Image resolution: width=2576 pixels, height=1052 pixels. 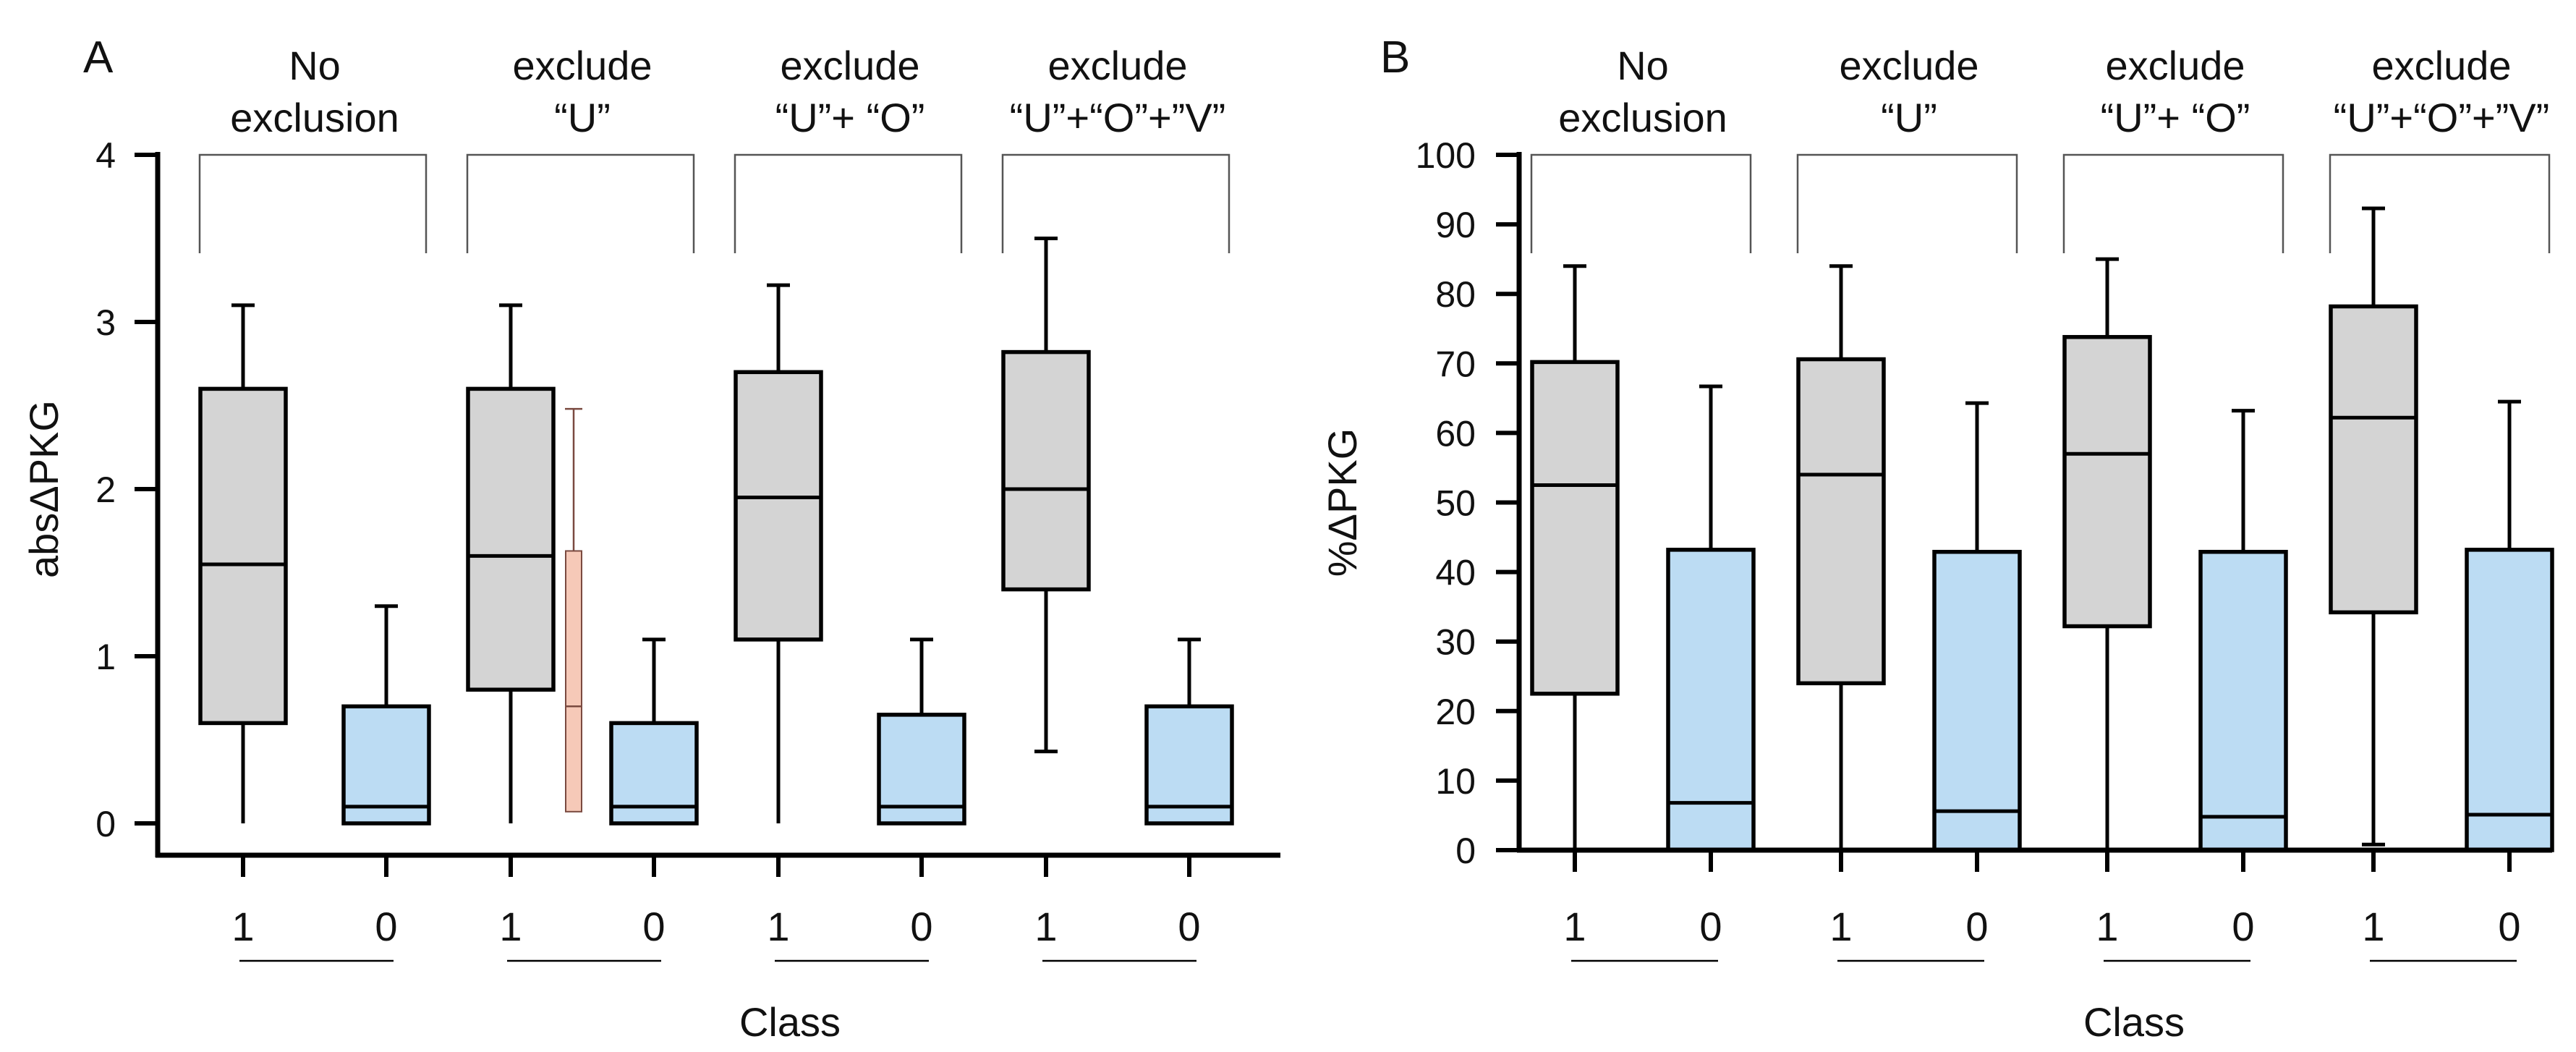 I want to click on y-tick-label: 90, so click(x=1455, y=225).